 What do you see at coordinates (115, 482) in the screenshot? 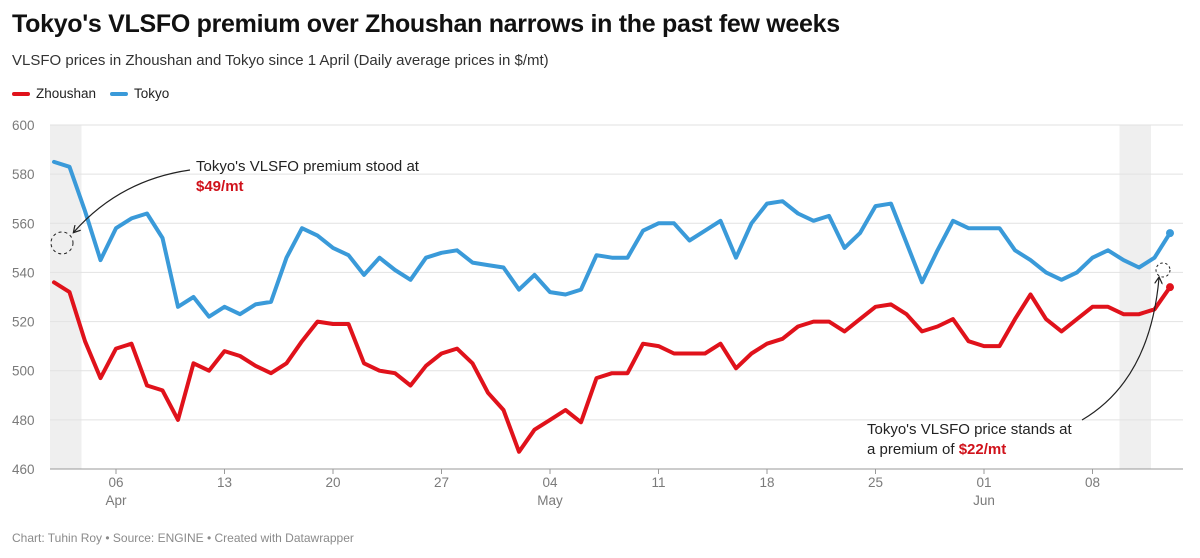
I see `x-tick-label-2024-04-06: 06` at bounding box center [115, 482].